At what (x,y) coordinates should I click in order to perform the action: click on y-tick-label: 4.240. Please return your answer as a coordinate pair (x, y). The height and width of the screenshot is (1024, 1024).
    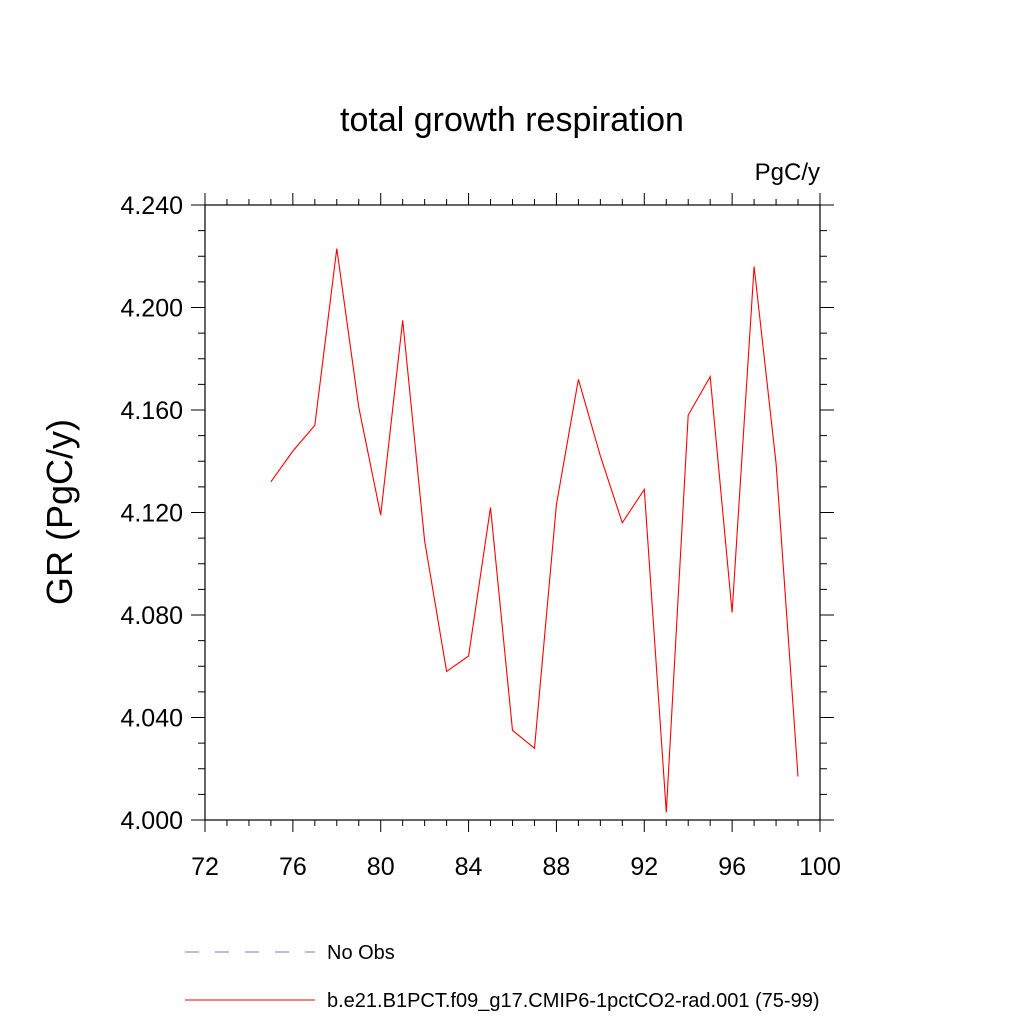
    Looking at the image, I should click on (151, 206).